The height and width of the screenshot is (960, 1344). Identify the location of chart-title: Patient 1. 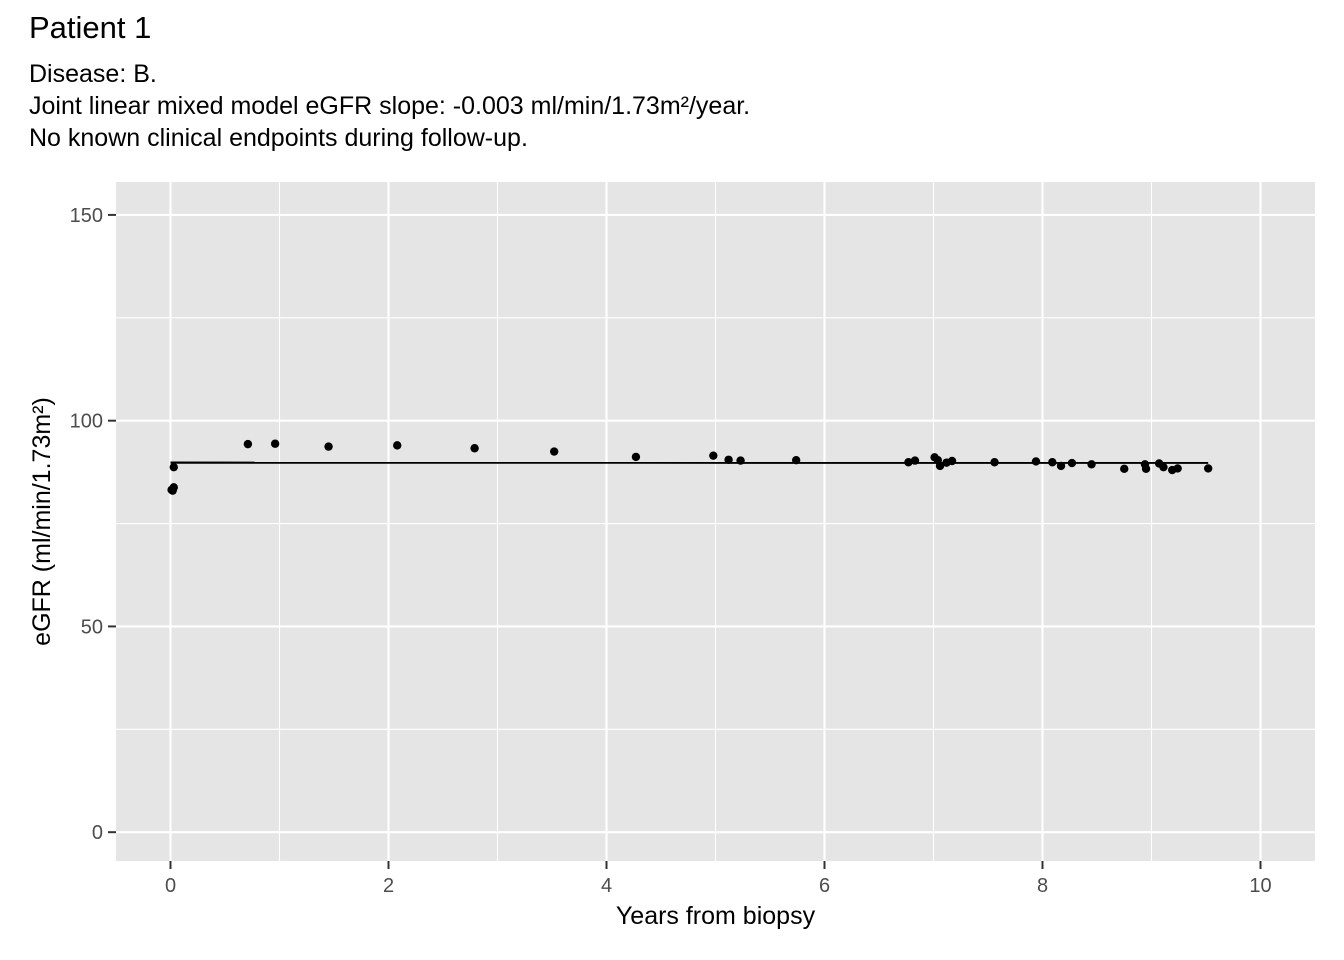
(90, 27).